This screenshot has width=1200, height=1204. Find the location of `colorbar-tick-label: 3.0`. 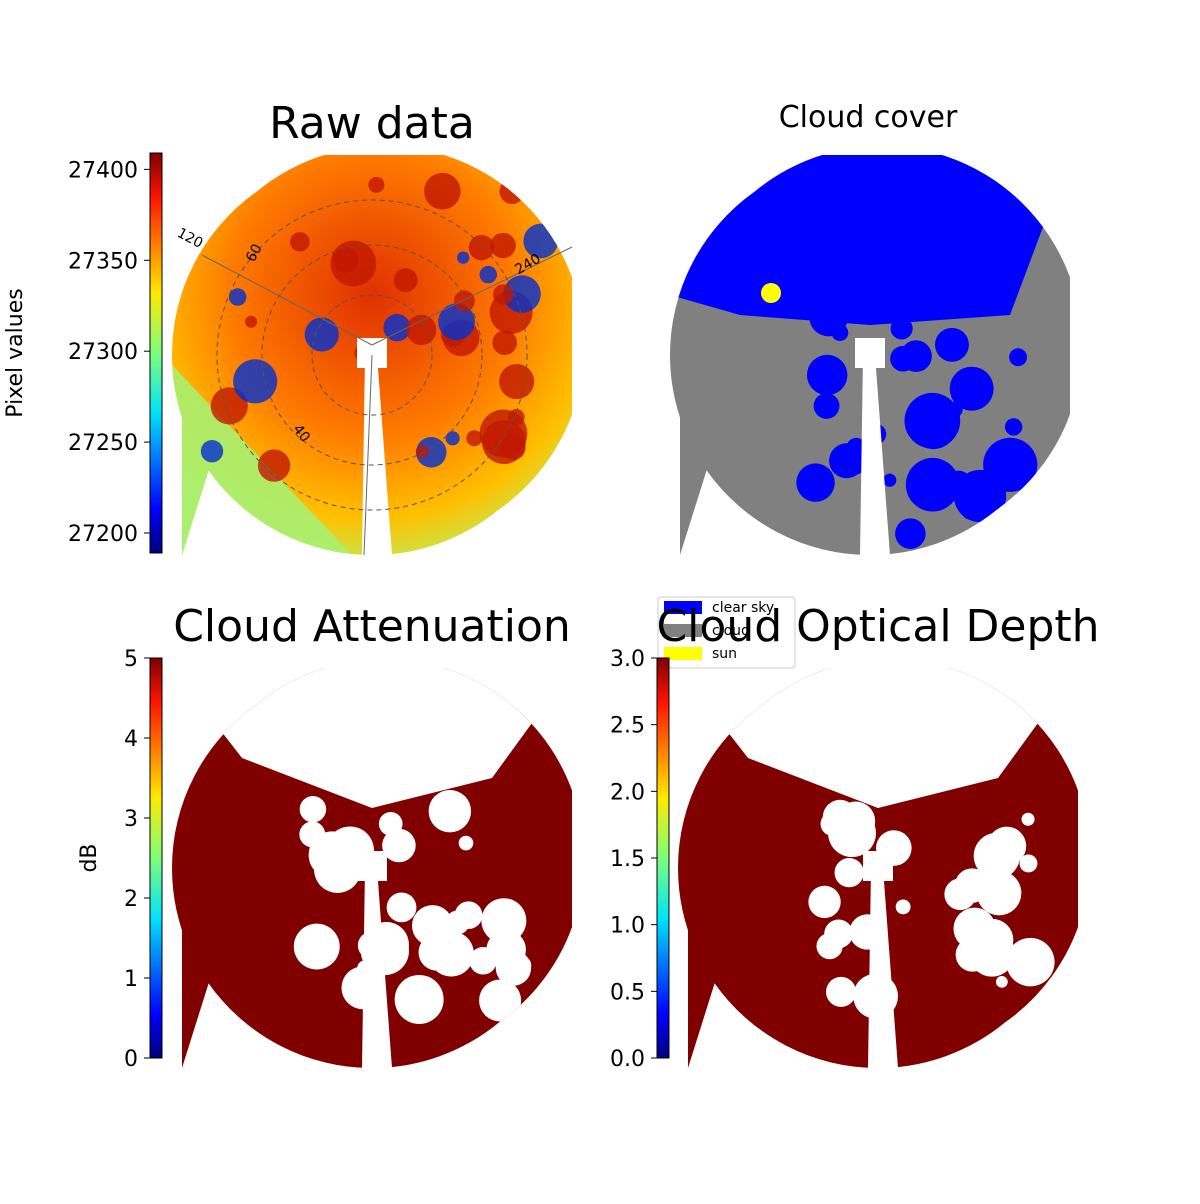

colorbar-tick-label: 3.0 is located at coordinates (627, 659).